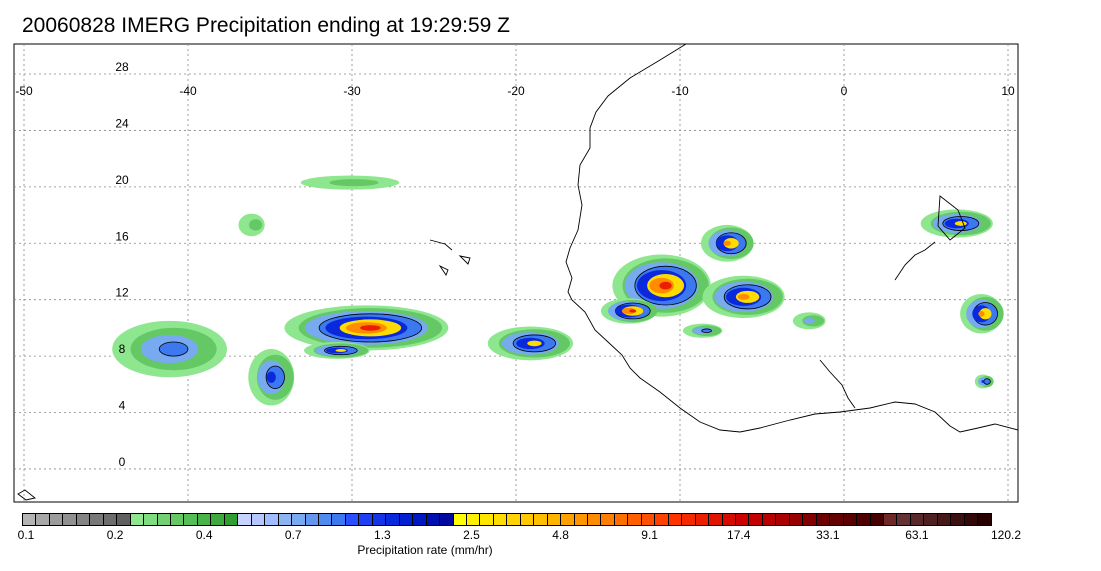 This screenshot has height=571, width=1101. What do you see at coordinates (122, 462) in the screenshot?
I see `latitude-tick-label: 0` at bounding box center [122, 462].